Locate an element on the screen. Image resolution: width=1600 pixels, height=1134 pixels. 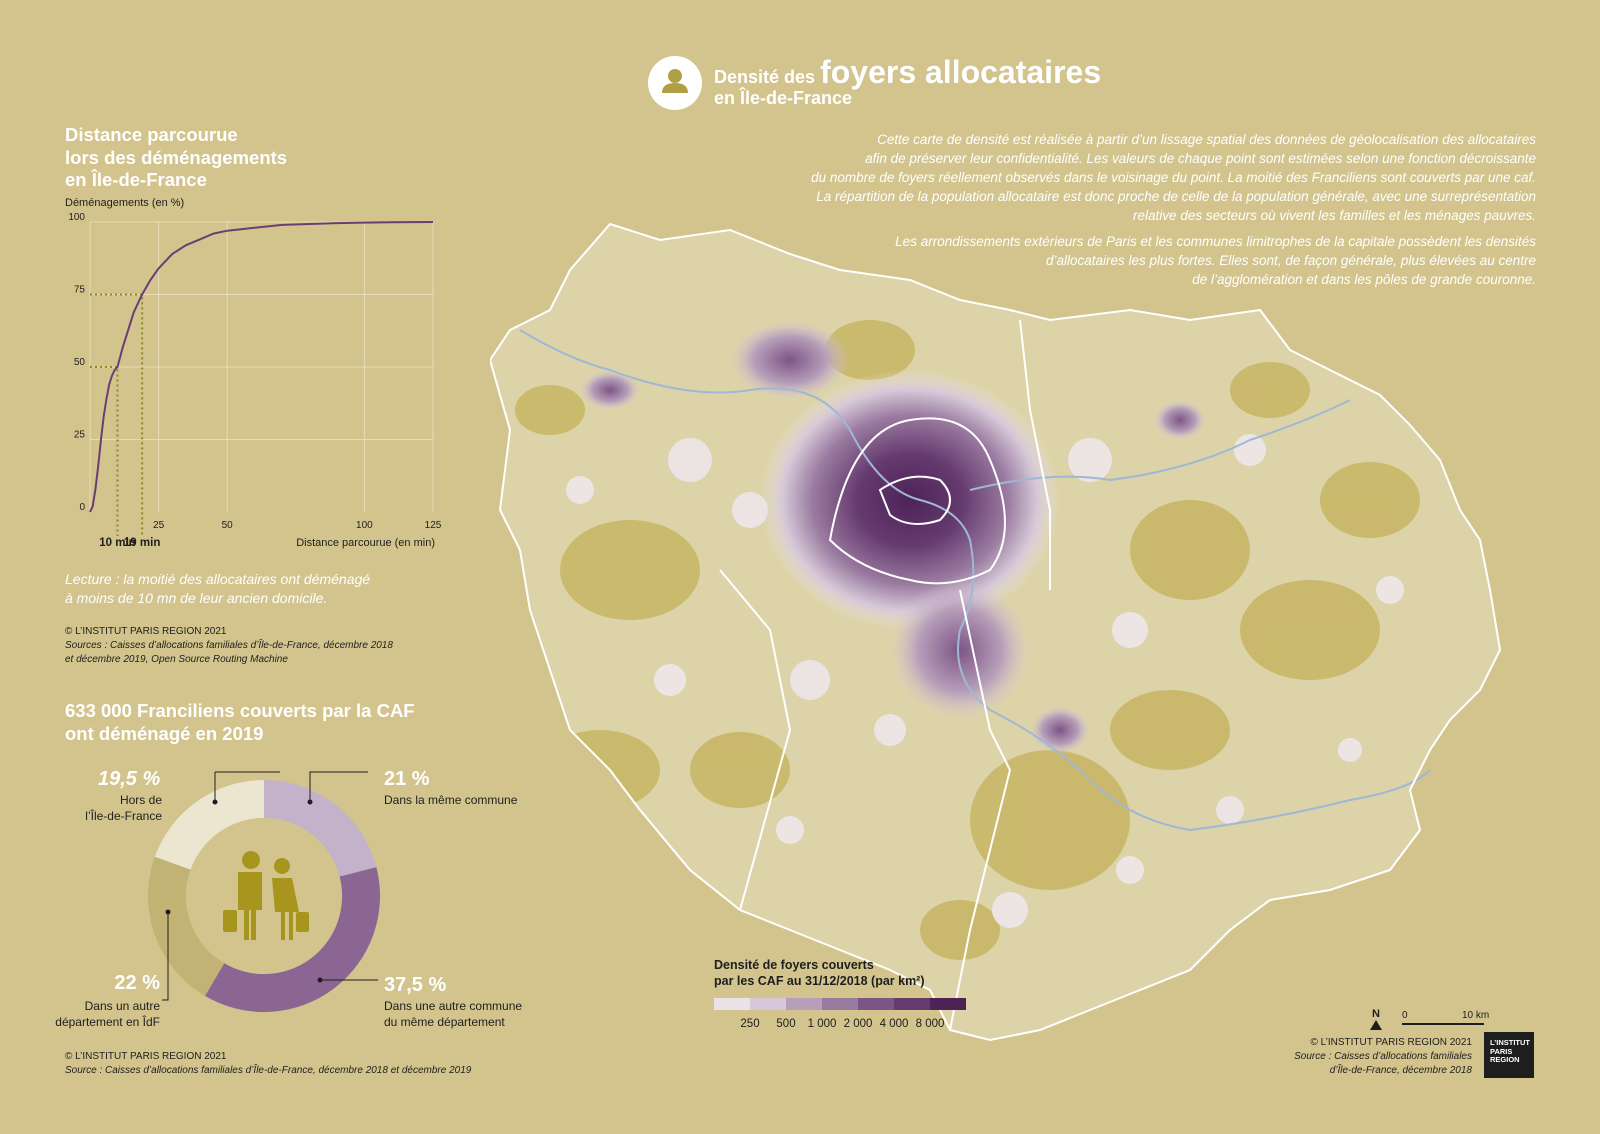
pct-meme-departement: 37,5 % is located at coordinates (415, 985).